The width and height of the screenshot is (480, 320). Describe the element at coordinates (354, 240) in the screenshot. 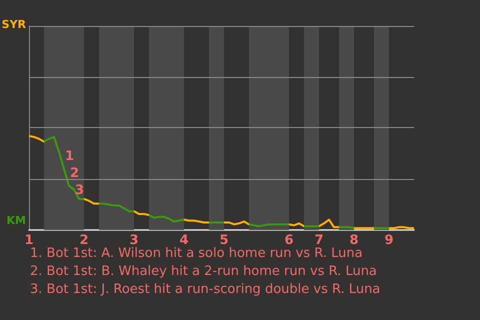

I see `x-tick-label: 8` at that location.